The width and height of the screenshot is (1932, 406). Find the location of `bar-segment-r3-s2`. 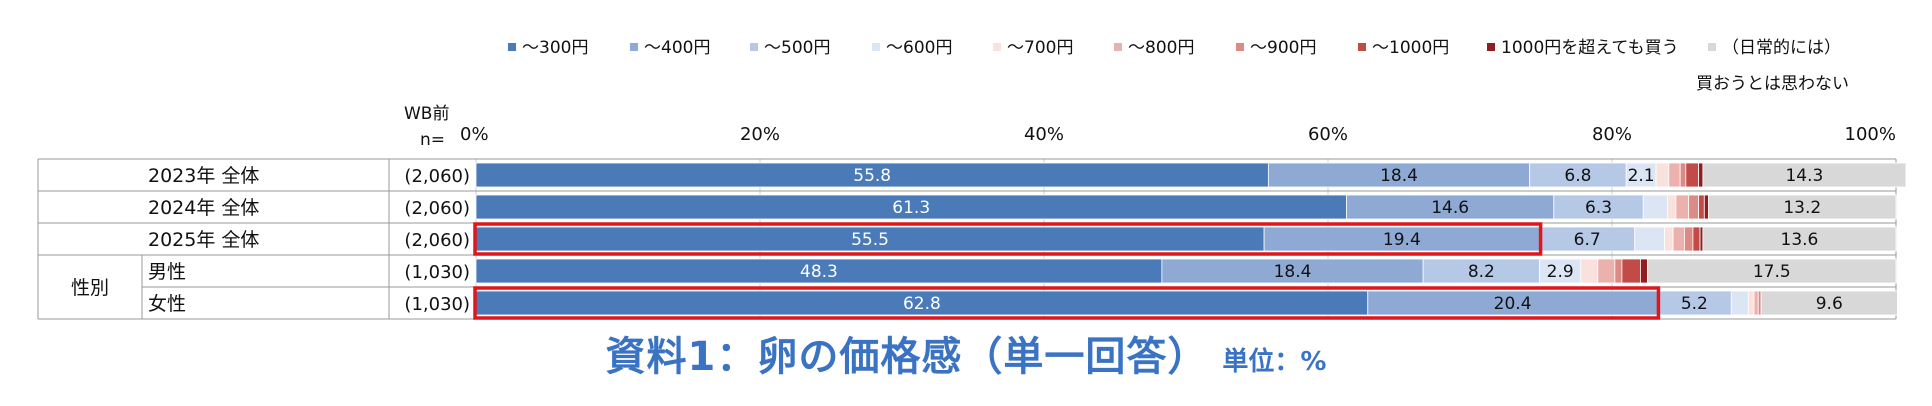

bar-segment-r3-s2 is located at coordinates (1401, 239).